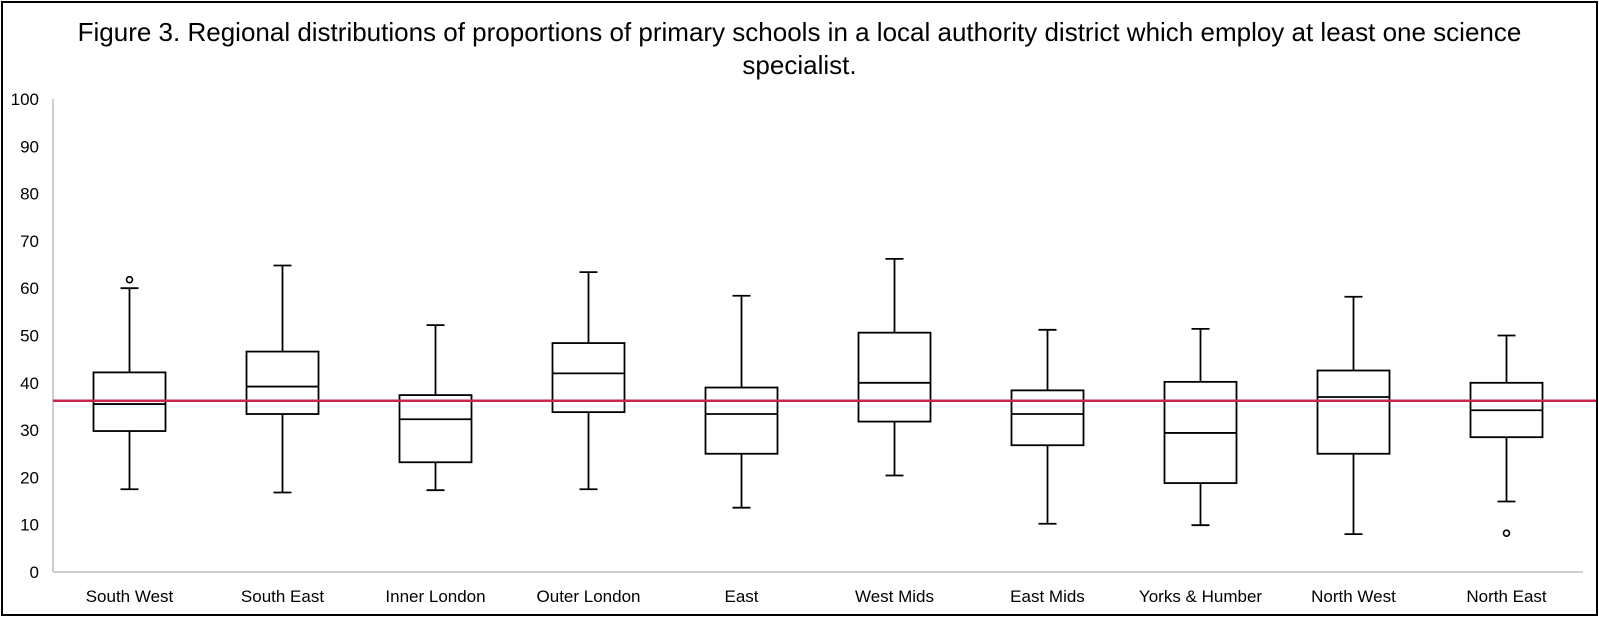 This screenshot has width=1599, height=617. Describe the element at coordinates (1353, 596) in the screenshot. I see `x-tick-label: North West` at that location.